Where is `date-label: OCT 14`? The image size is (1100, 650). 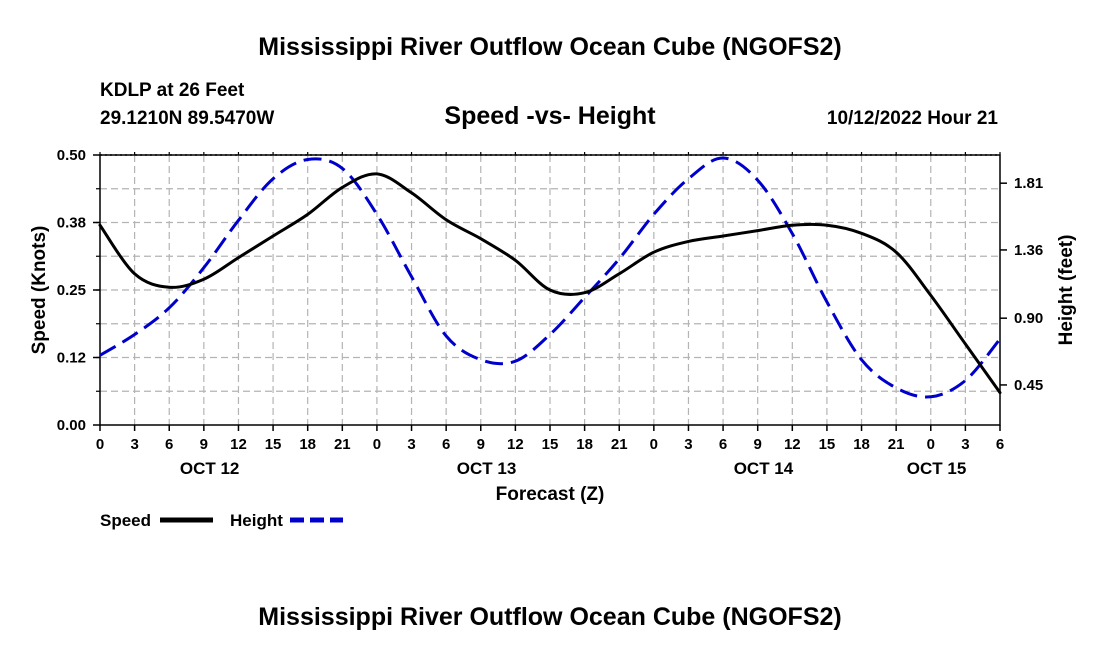
date-label: OCT 14 is located at coordinates (764, 468).